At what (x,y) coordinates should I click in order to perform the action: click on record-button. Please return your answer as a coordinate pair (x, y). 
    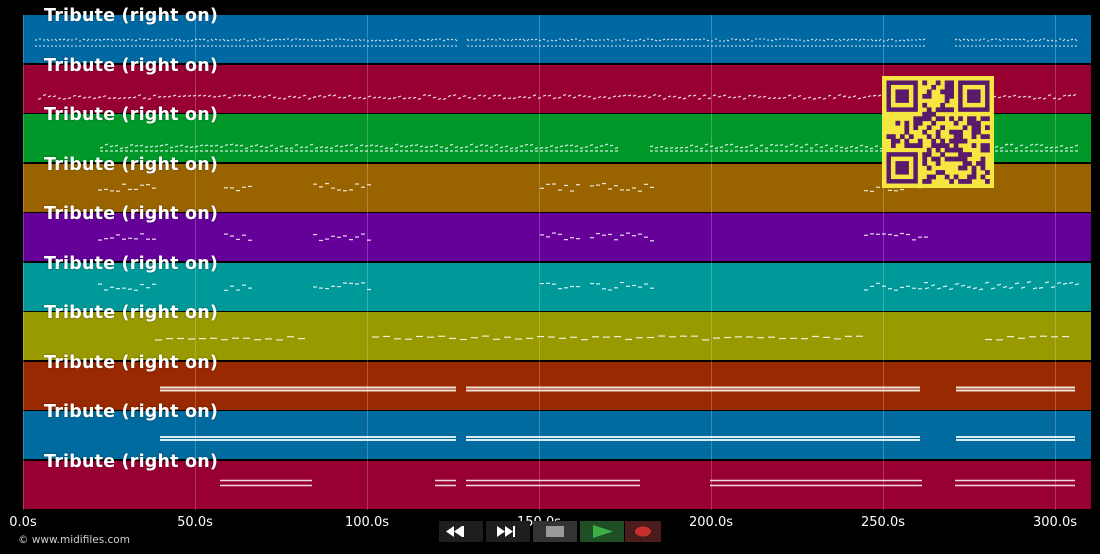
    Looking at the image, I should click on (643, 531).